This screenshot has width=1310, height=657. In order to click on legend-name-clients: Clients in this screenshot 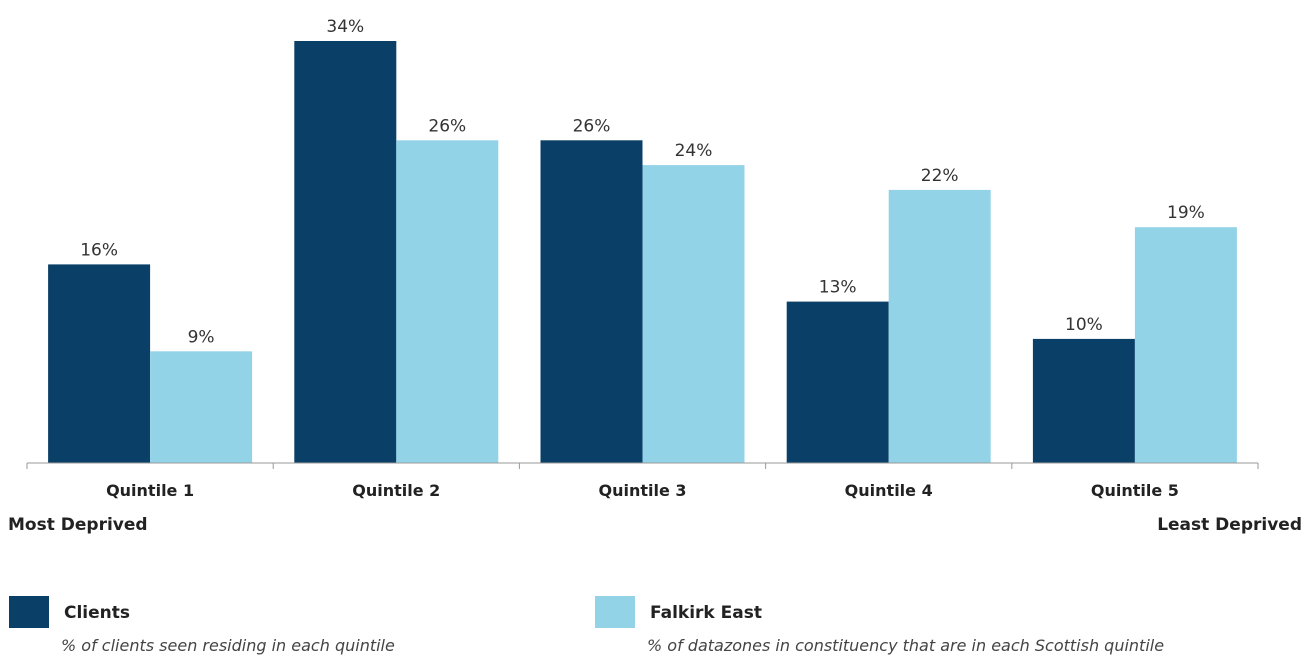, I will do `click(97, 613)`.